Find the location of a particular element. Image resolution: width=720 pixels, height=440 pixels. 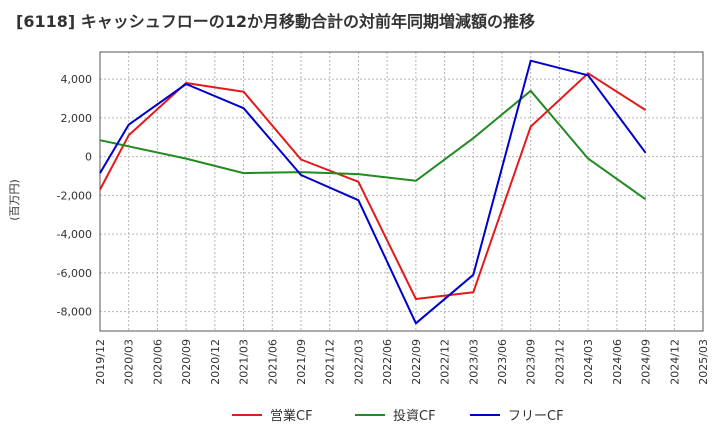

x-tick-label: 2024/12 is located at coordinates (674, 362).